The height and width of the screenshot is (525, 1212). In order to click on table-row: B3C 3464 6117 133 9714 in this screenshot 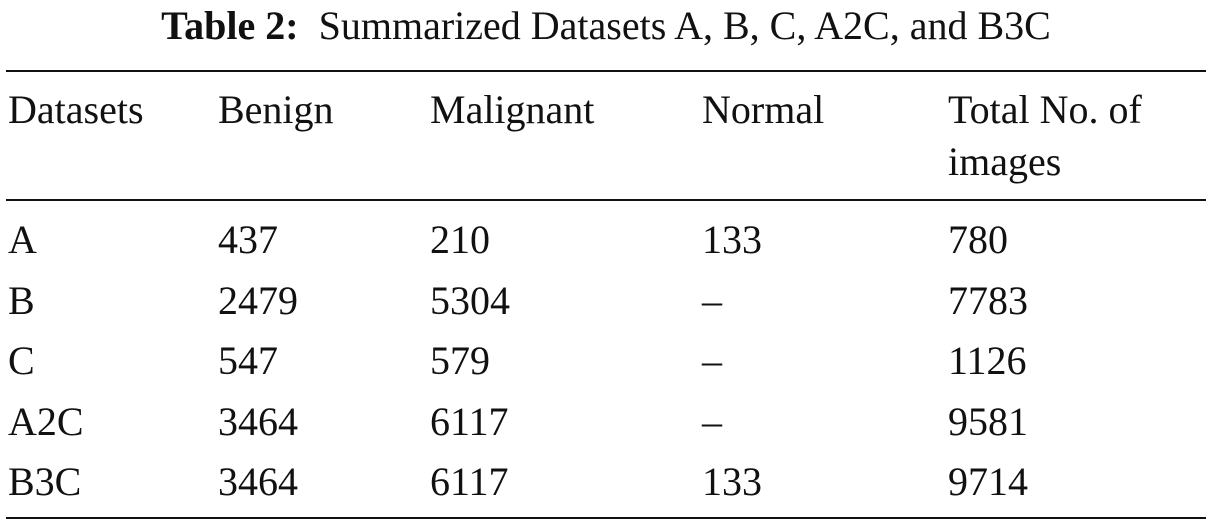, I will do `click(606, 486)`.